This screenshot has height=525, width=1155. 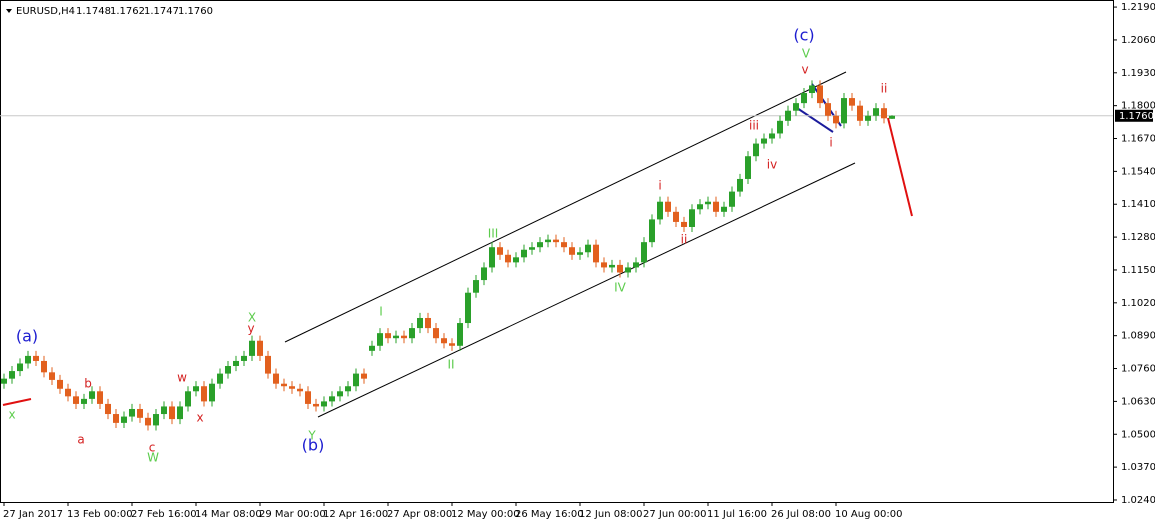 I want to click on y-tick-label: 1.1930, so click(x=1138, y=73).